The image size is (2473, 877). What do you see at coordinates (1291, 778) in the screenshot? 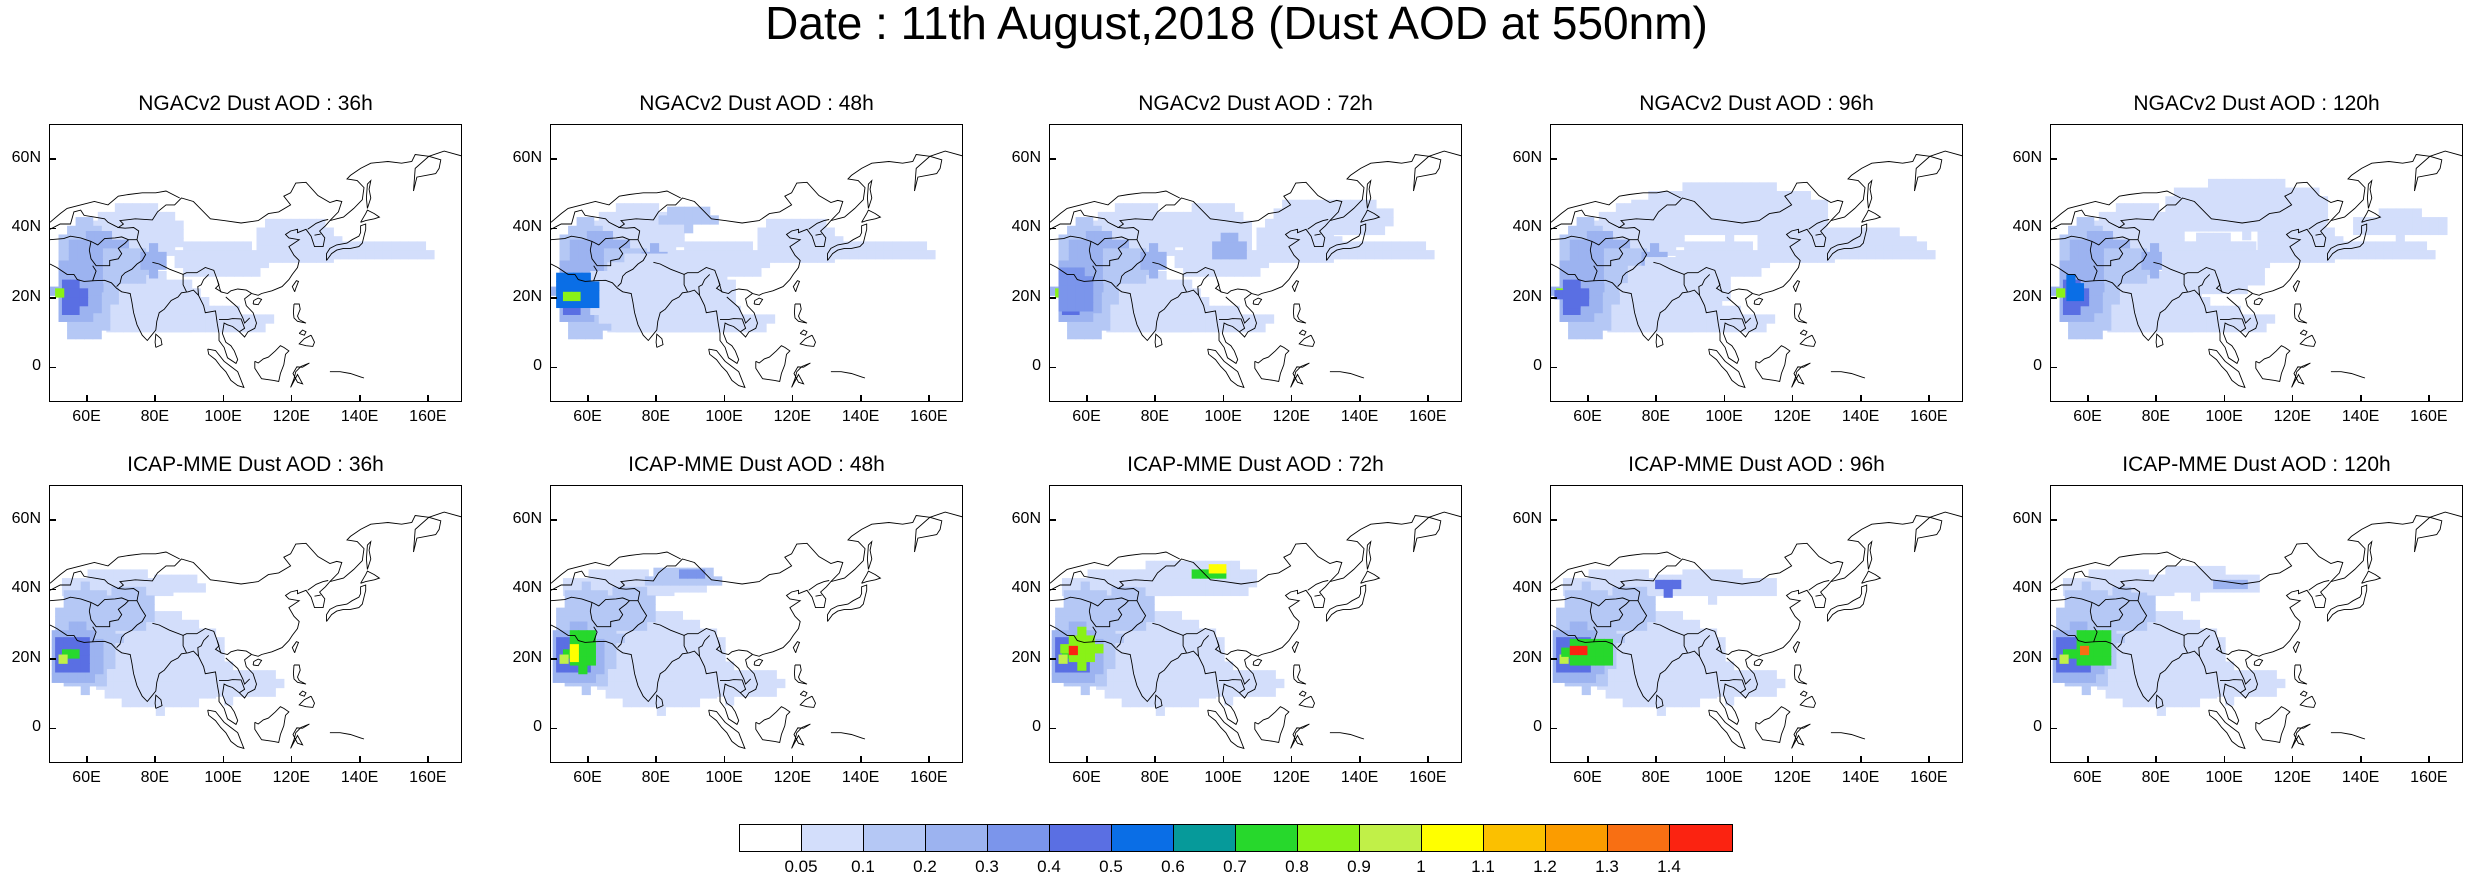
I see `x-tick-label: 120E` at bounding box center [1291, 778].